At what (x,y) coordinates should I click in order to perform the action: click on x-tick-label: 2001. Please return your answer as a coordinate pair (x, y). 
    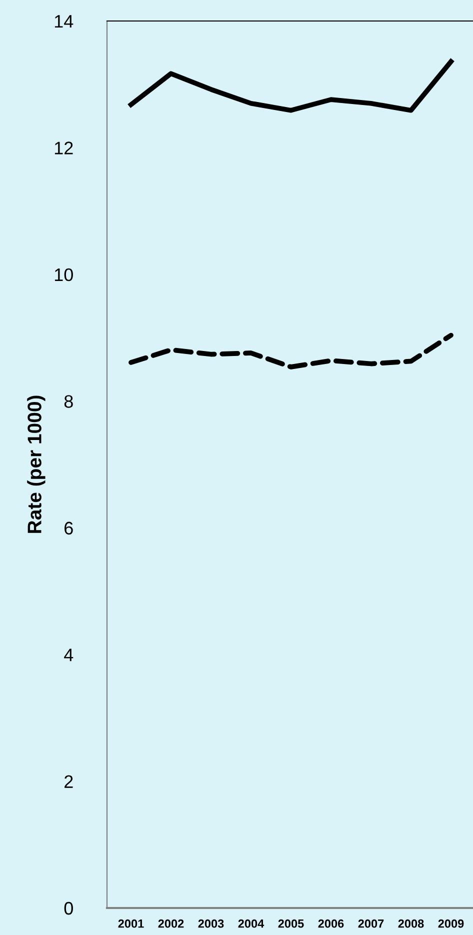
    Looking at the image, I should click on (131, 923).